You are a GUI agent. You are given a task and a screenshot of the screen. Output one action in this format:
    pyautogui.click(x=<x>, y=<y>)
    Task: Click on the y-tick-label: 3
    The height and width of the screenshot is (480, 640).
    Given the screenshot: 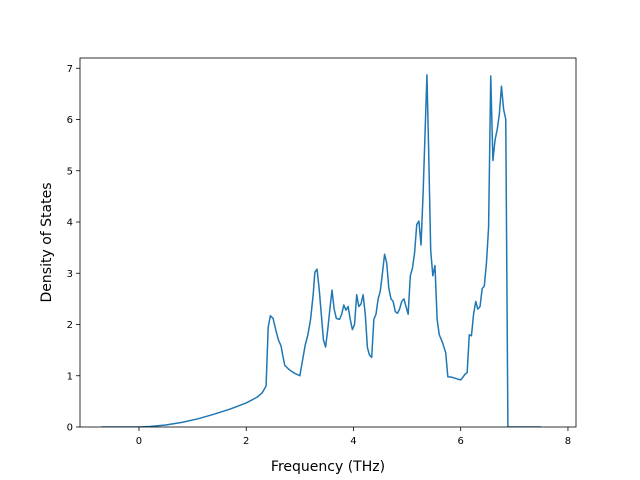 What is the action you would take?
    pyautogui.click(x=70, y=274)
    